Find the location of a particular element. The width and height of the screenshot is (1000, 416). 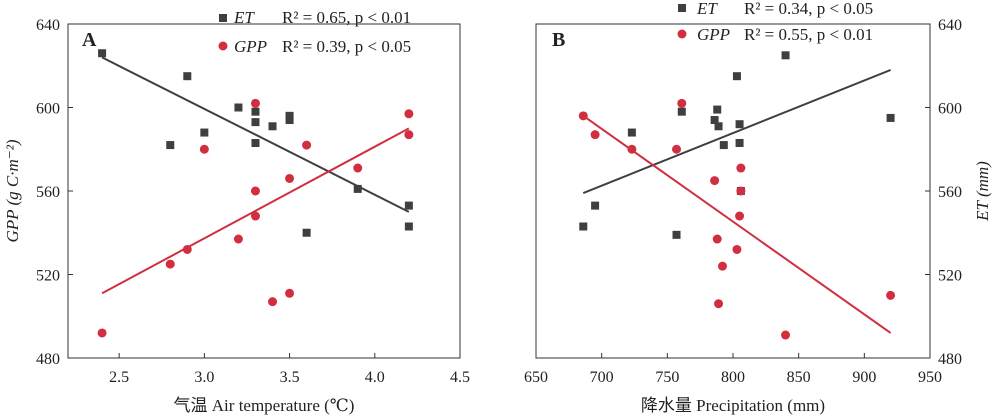

panel-b-y-axis-title: ET (mm) is located at coordinates (982, 191).